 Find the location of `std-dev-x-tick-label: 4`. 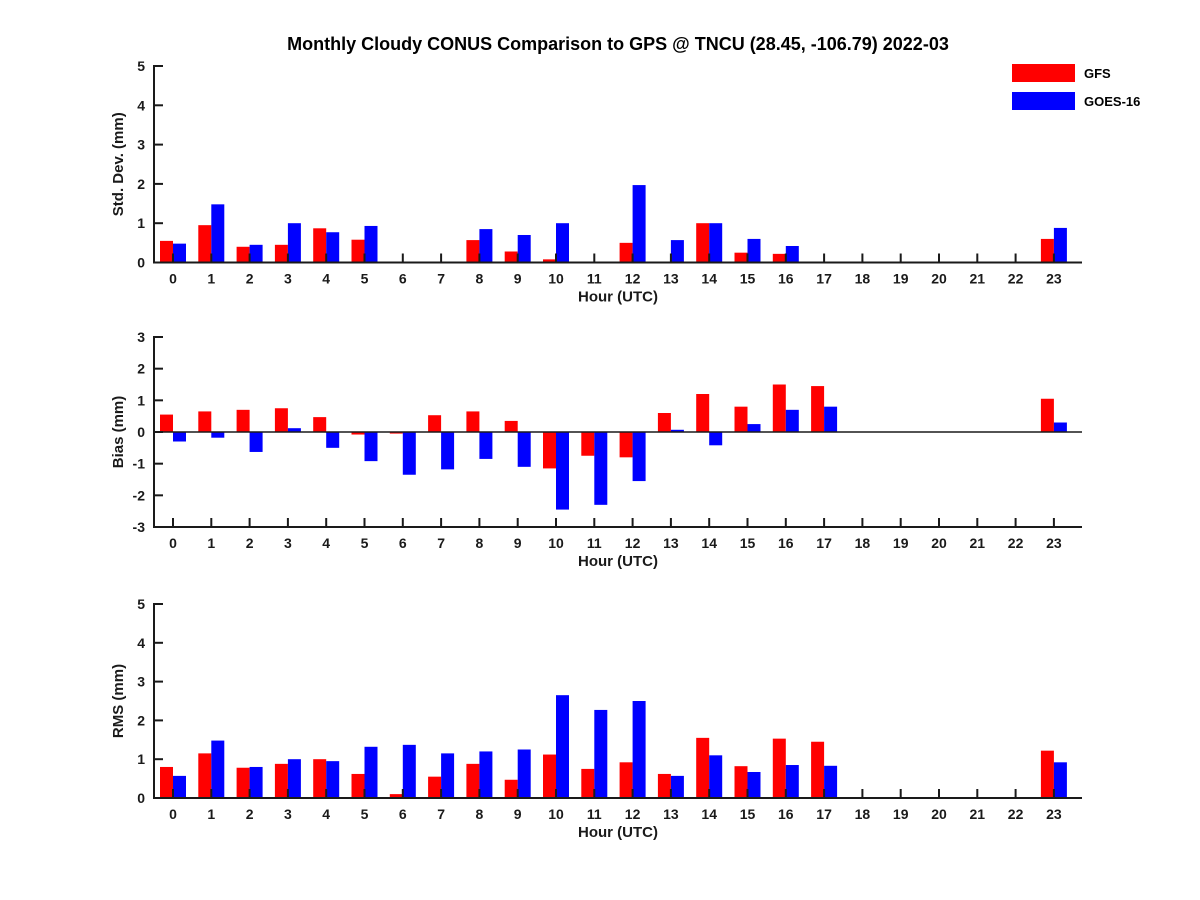

std-dev-x-tick-label: 4 is located at coordinates (326, 279).